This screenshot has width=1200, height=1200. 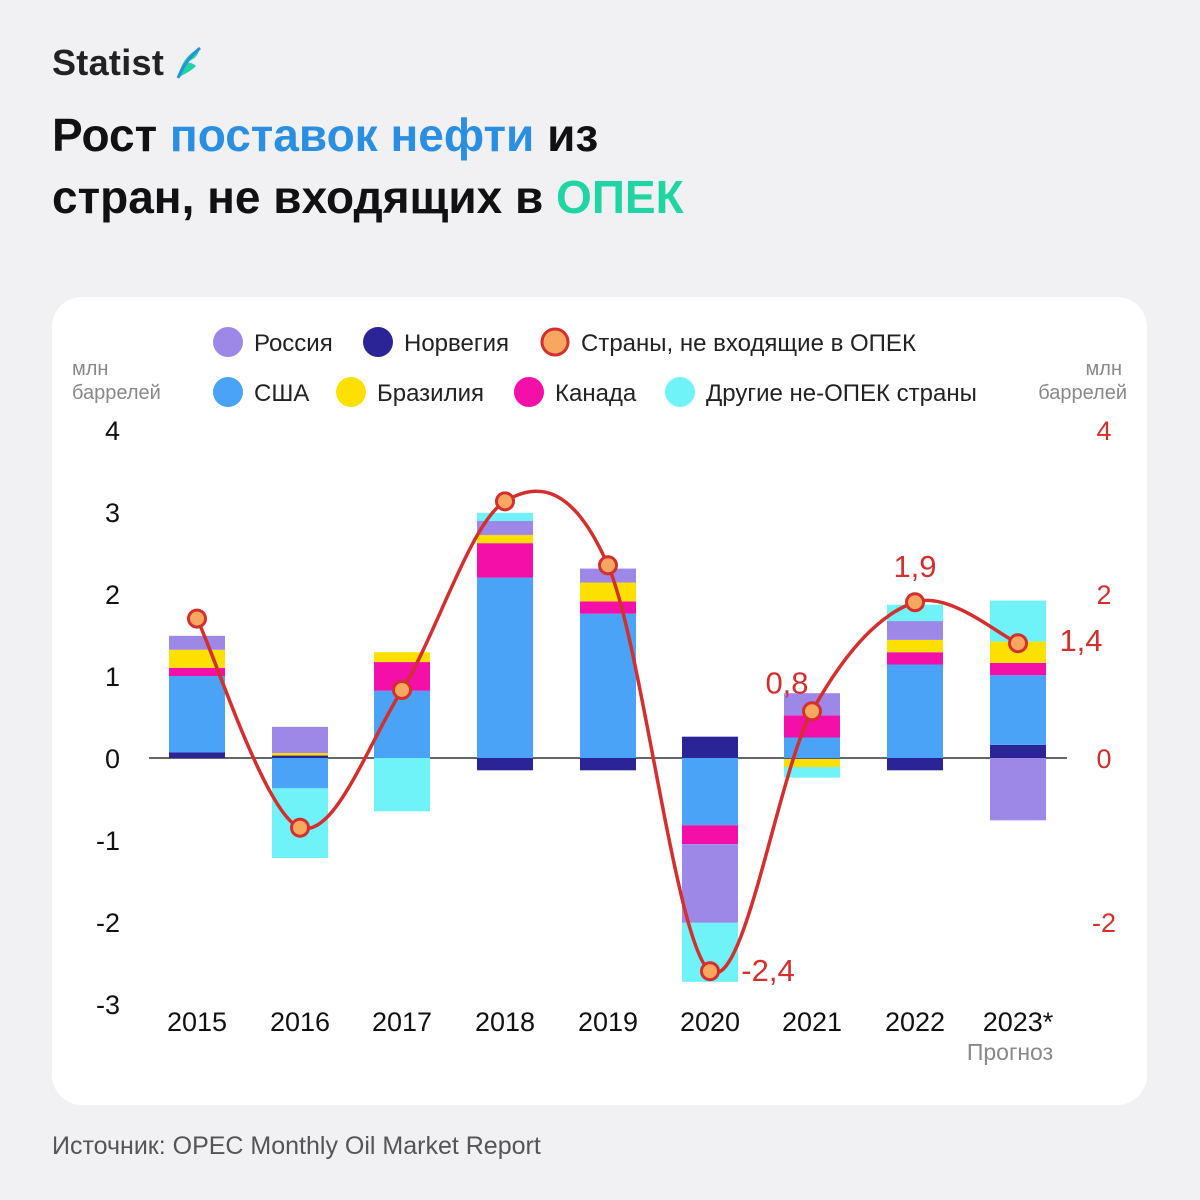 I want to click on right-axis-unit-line1: млн, so click(x=1104, y=369).